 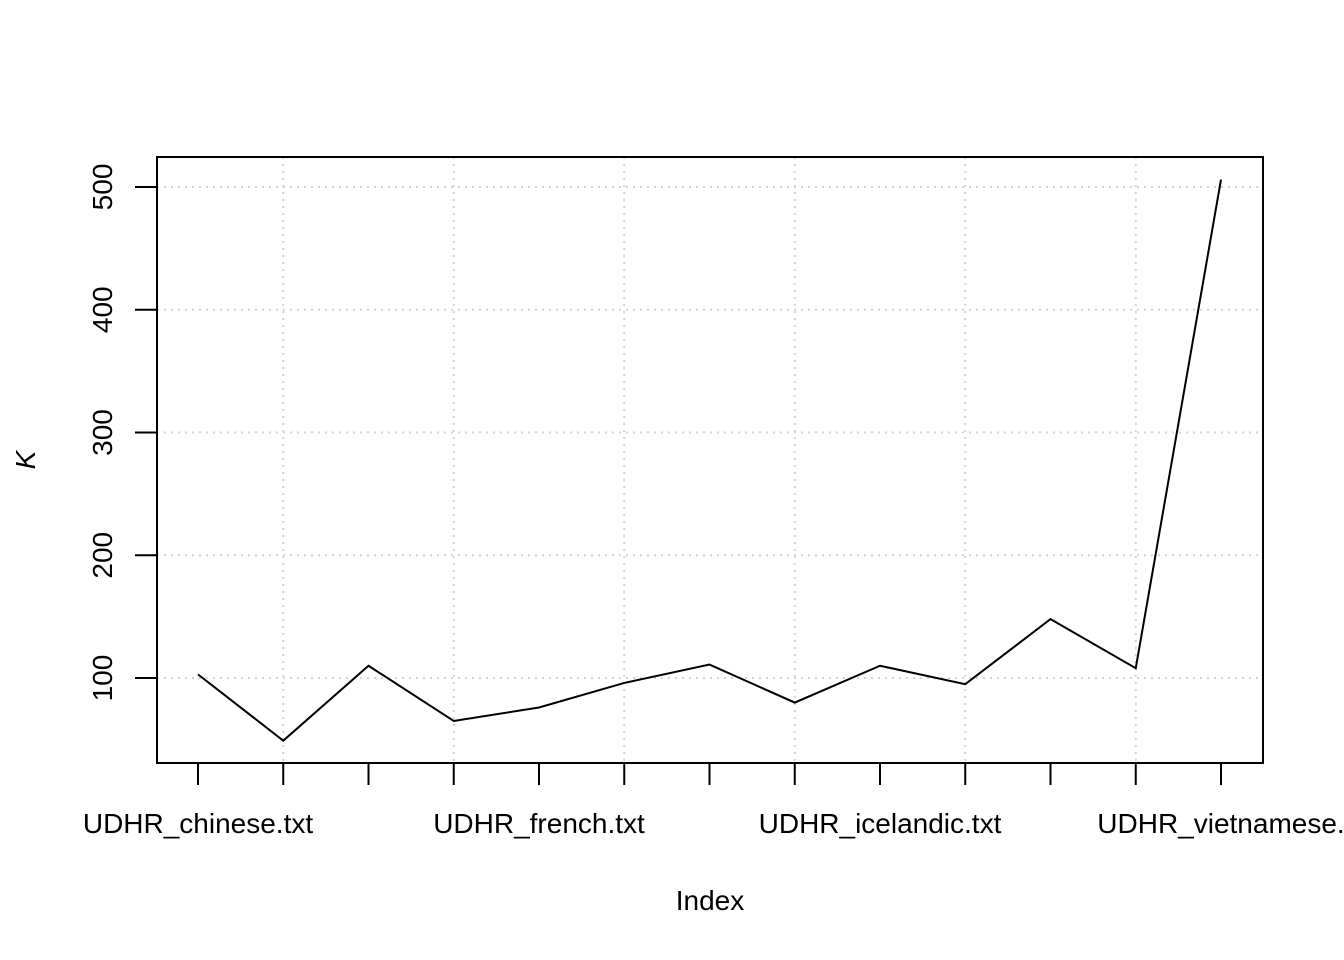 What do you see at coordinates (198, 823) in the screenshot?
I see `x-tick-label: UDHR_chinese.txt` at bounding box center [198, 823].